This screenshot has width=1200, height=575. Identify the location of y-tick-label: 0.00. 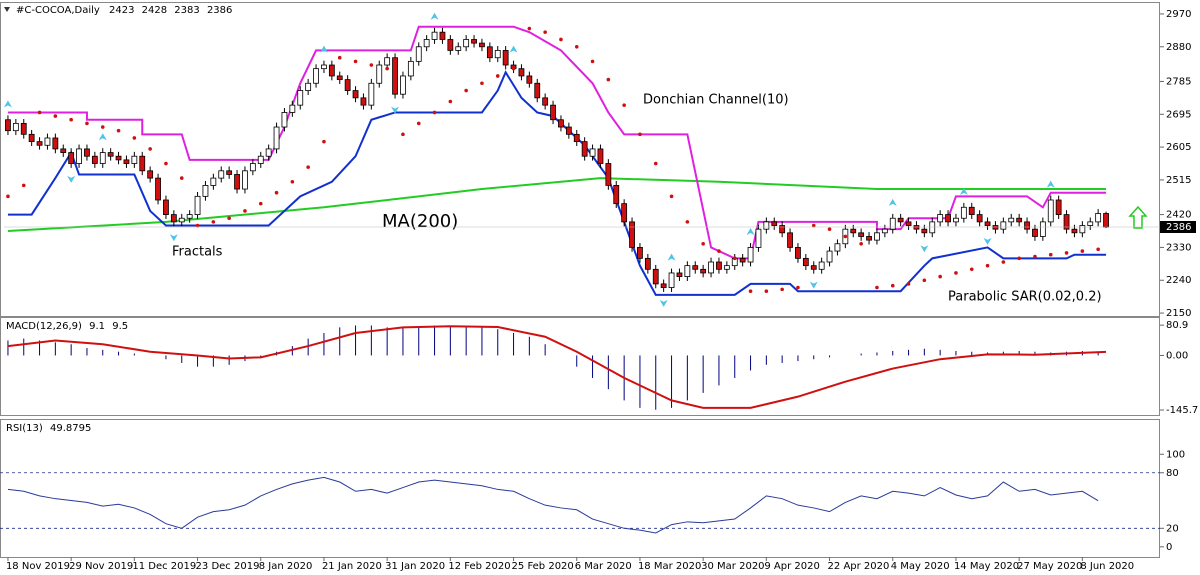
(1177, 355).